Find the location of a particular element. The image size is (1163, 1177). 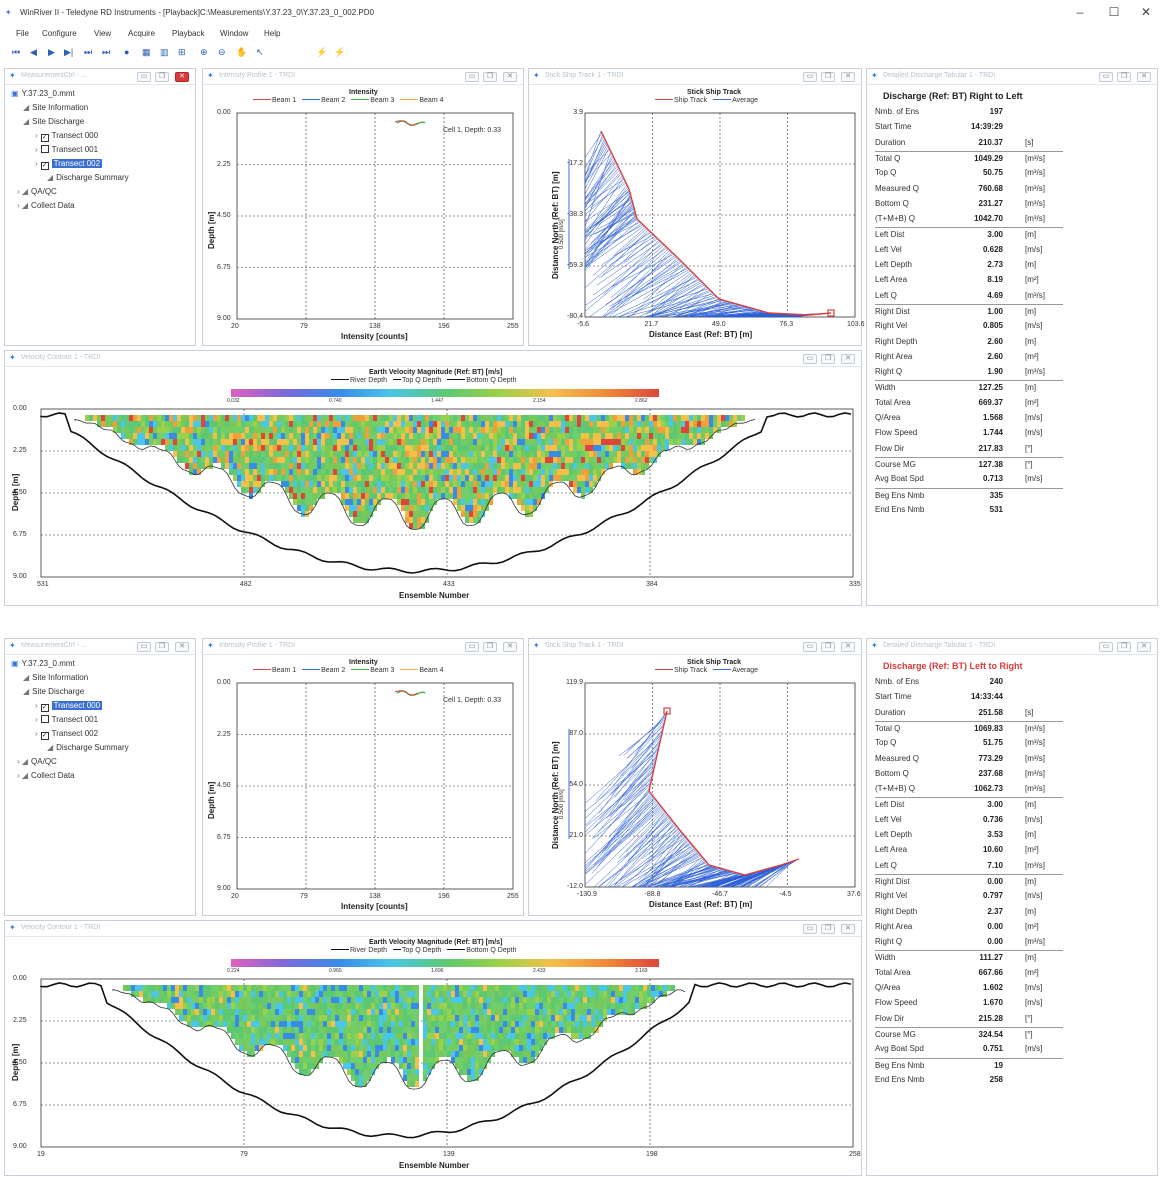

pan-icon: ✋ is located at coordinates (242, 52).